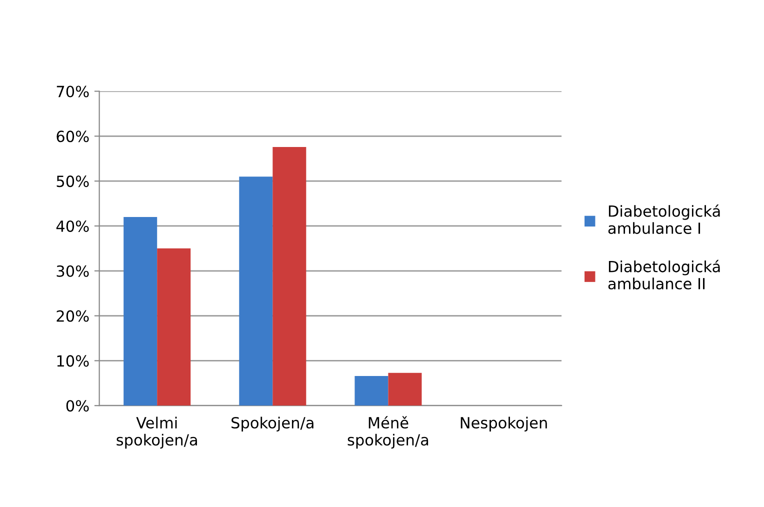 This screenshot has height=507, width=764. What do you see at coordinates (156, 432) in the screenshot?
I see `x-tick-label: Velmi spokojen/a` at bounding box center [156, 432].